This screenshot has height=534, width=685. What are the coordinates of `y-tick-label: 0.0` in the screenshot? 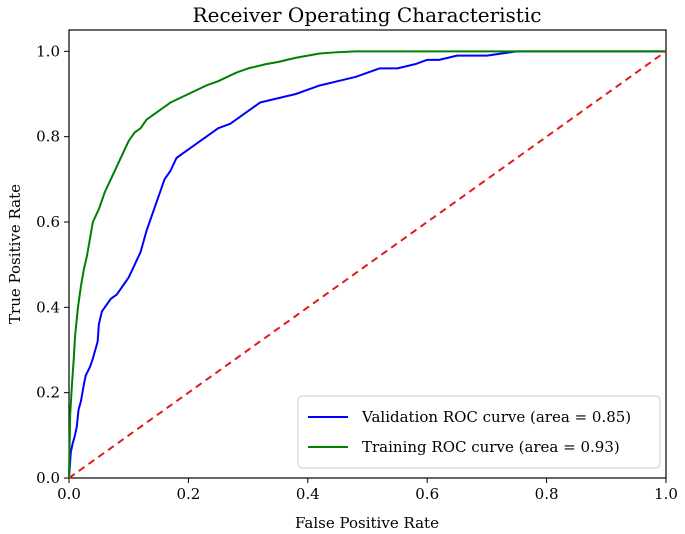 It's located at (48, 478).